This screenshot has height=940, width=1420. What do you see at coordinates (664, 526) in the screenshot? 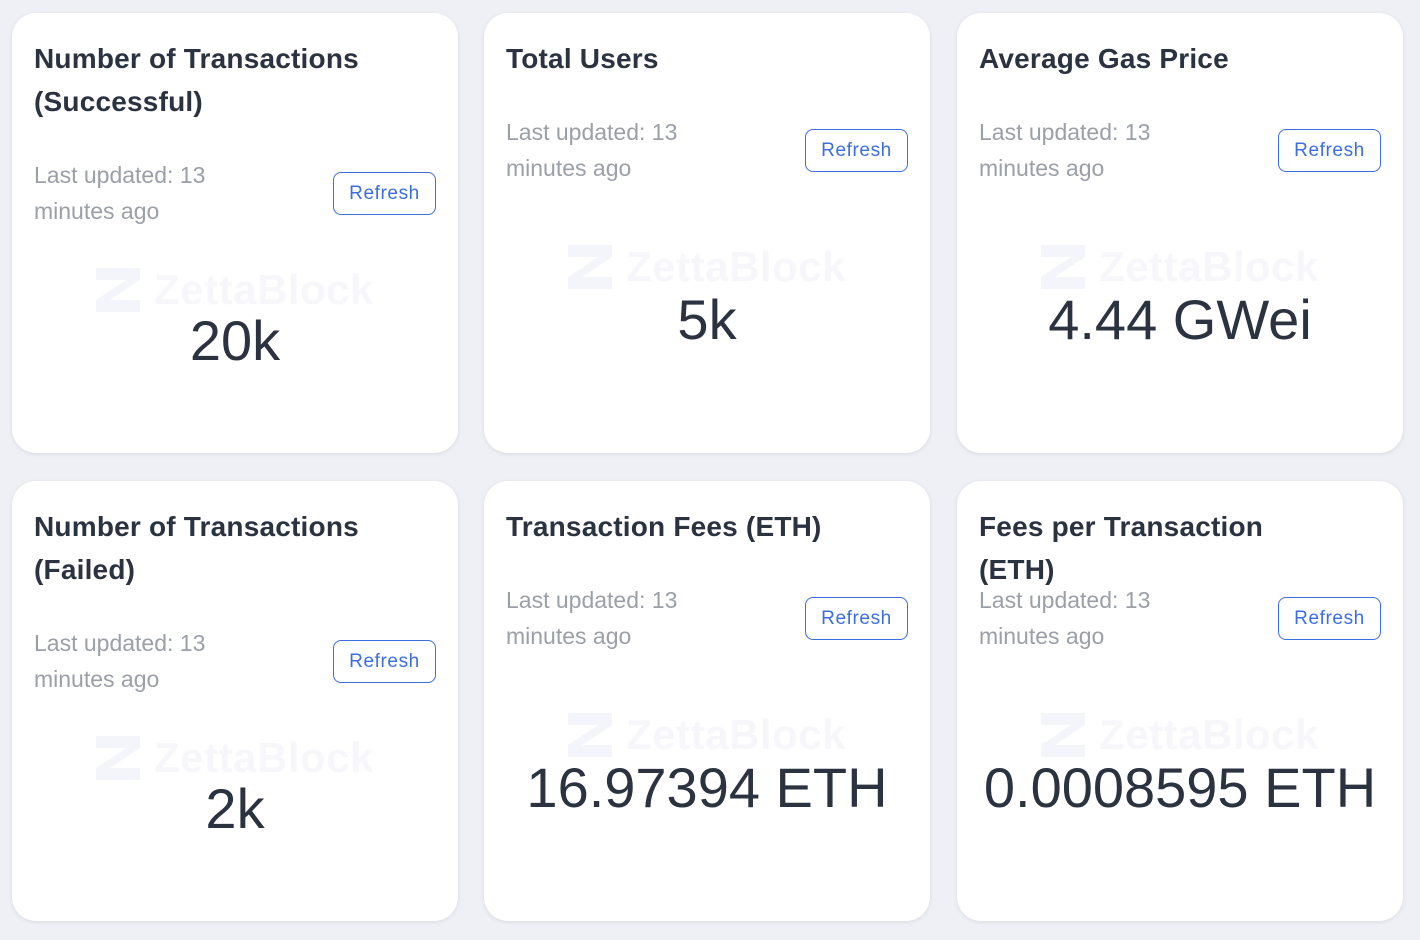
I see `card-title: Transaction Fees (ETH)` at bounding box center [664, 526].